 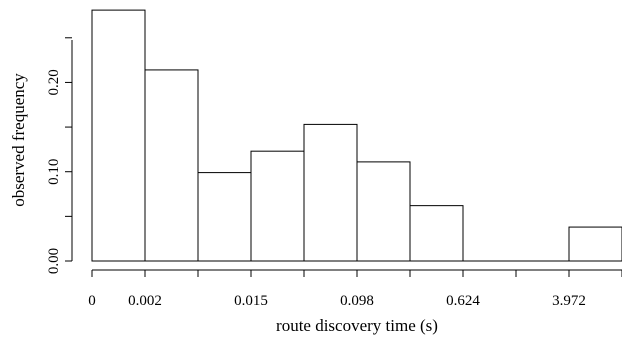 I want to click on x-tick-label: 0.015, so click(x=251, y=301).